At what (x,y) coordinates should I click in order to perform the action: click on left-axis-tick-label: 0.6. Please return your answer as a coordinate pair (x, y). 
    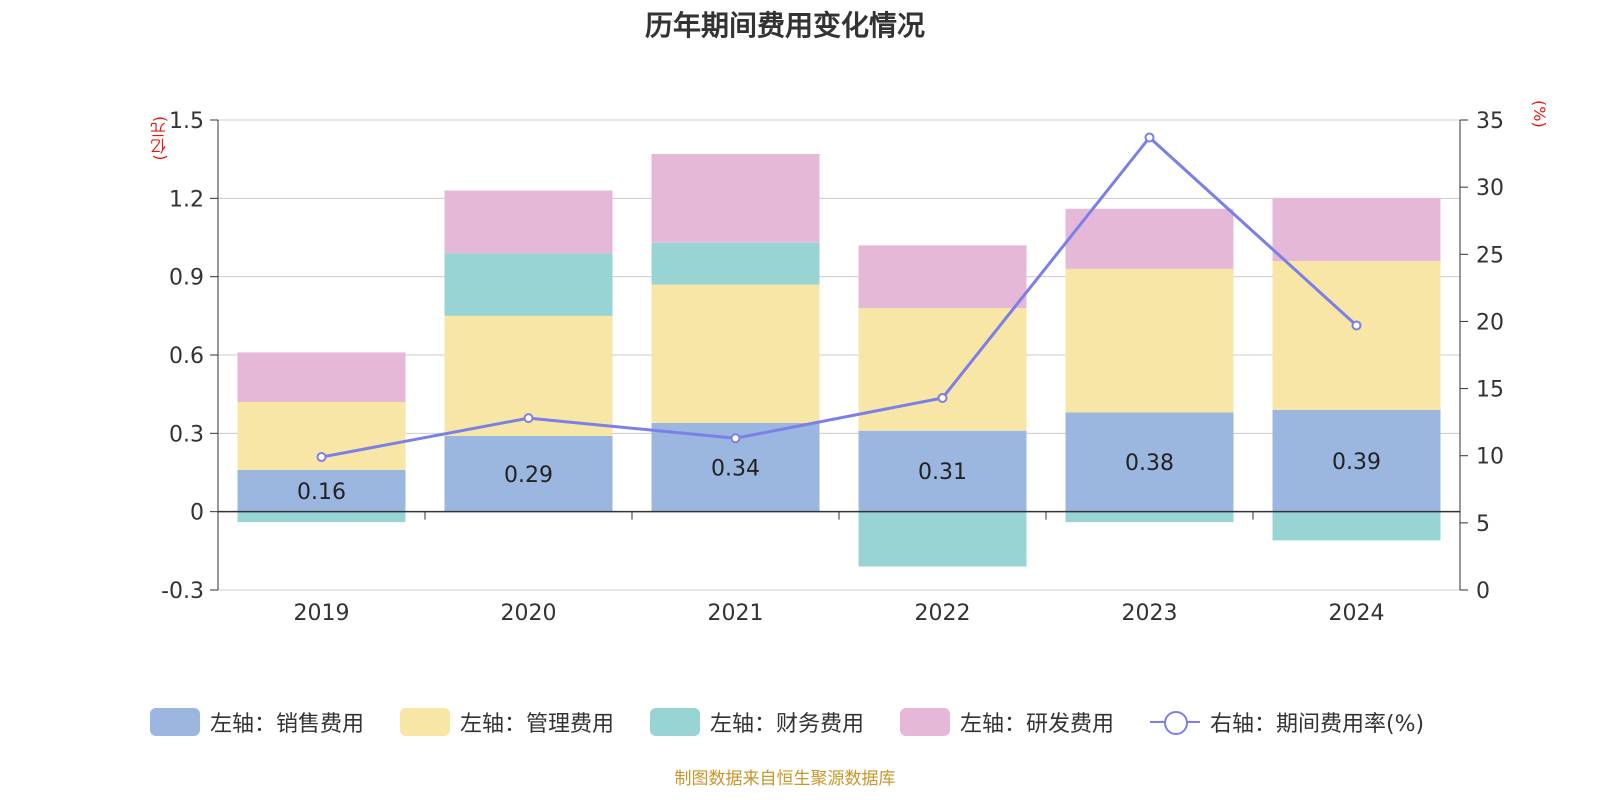
    Looking at the image, I should click on (186, 356).